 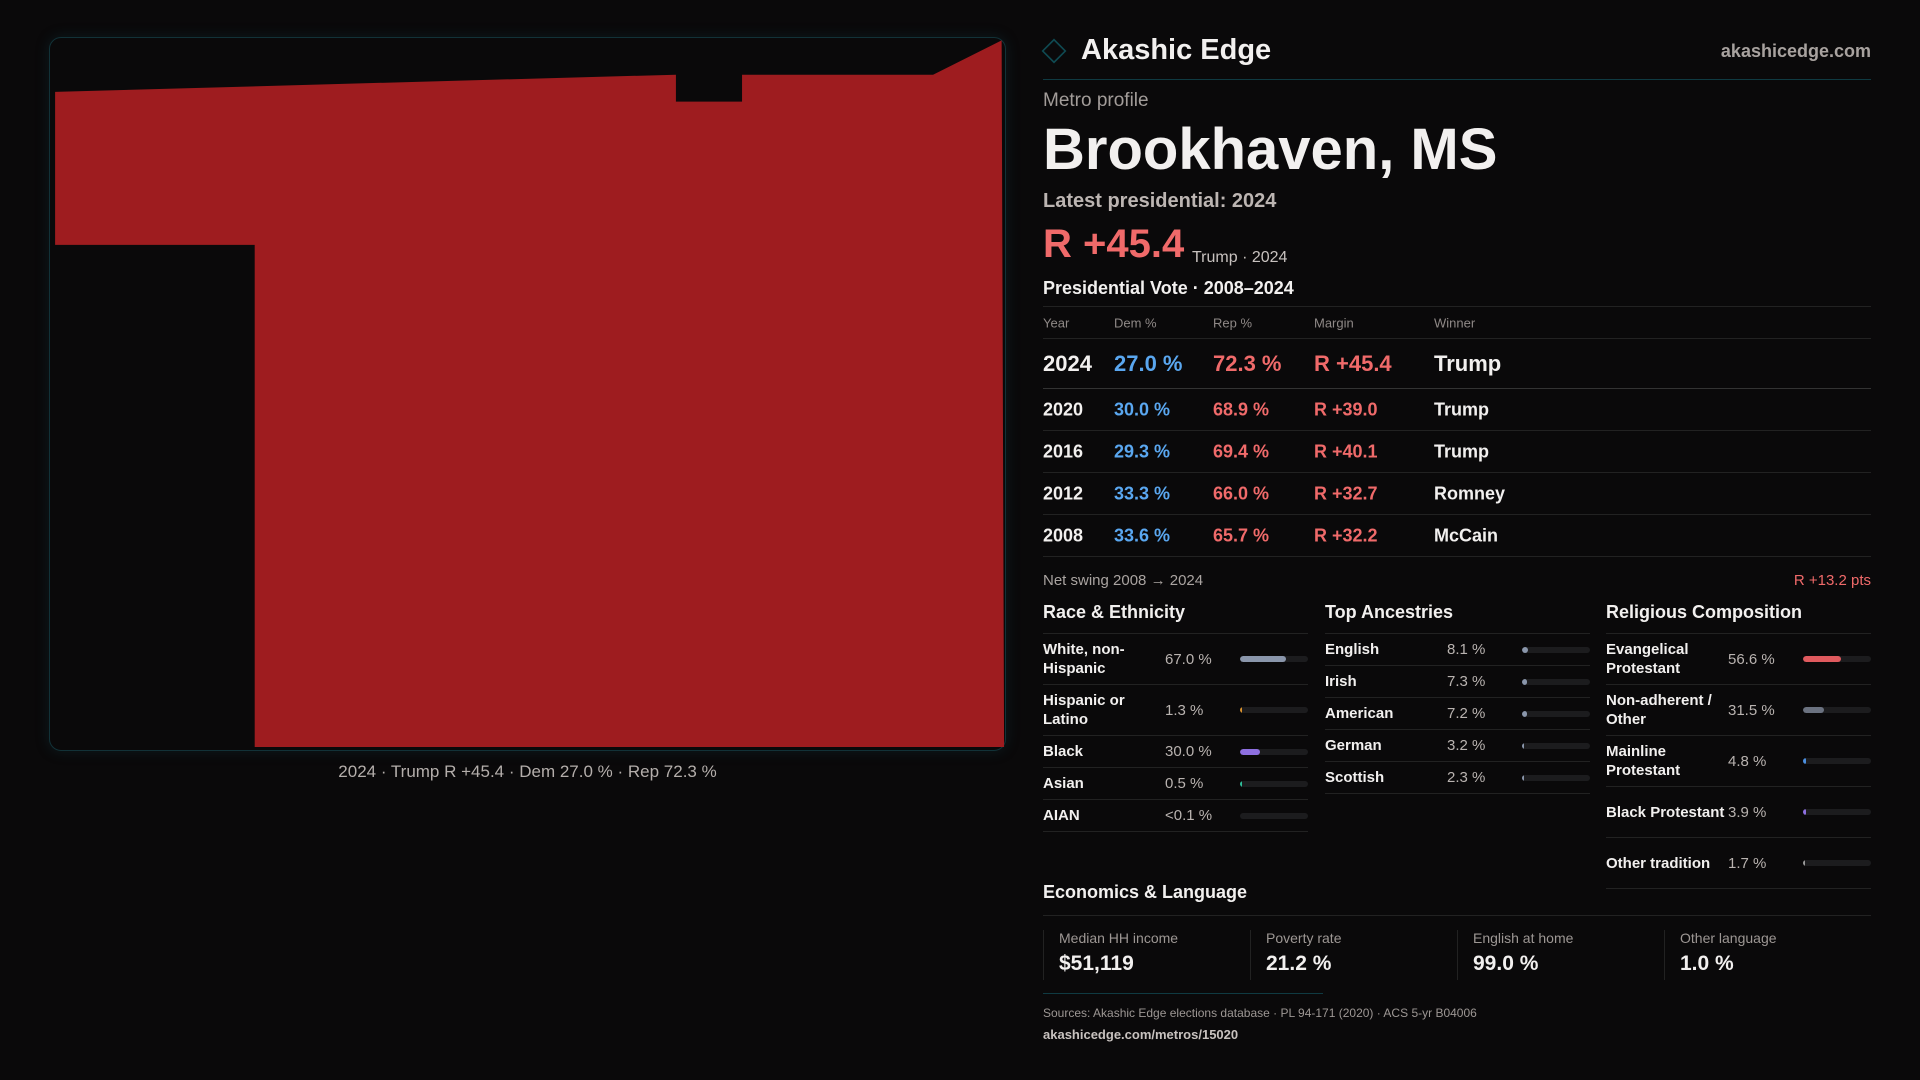 What do you see at coordinates (1135, 322) in the screenshot?
I see `col-dem: Dem %` at bounding box center [1135, 322].